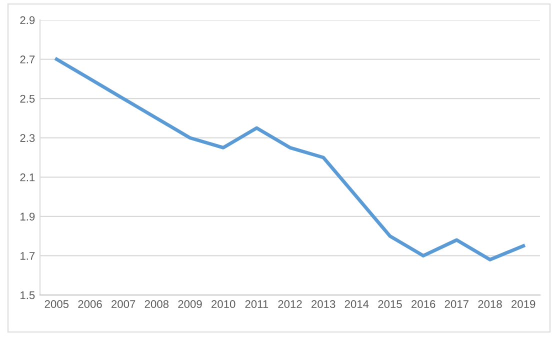 Image resolution: width=555 pixels, height=340 pixels. What do you see at coordinates (356, 304) in the screenshot?
I see `x-tick-label: 2014` at bounding box center [356, 304].